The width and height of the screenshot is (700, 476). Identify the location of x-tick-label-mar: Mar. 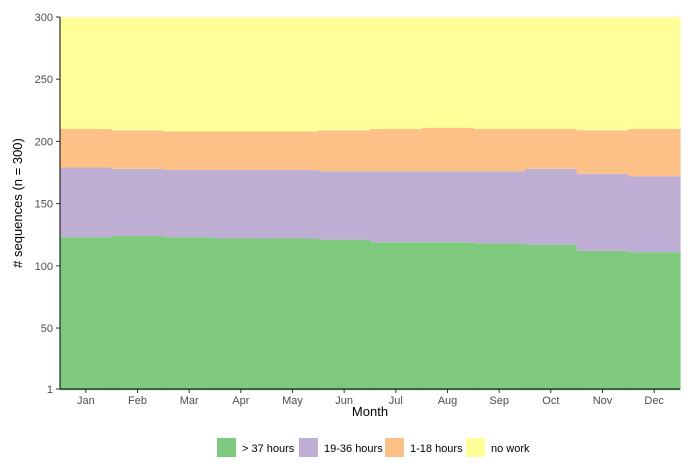
(189, 401).